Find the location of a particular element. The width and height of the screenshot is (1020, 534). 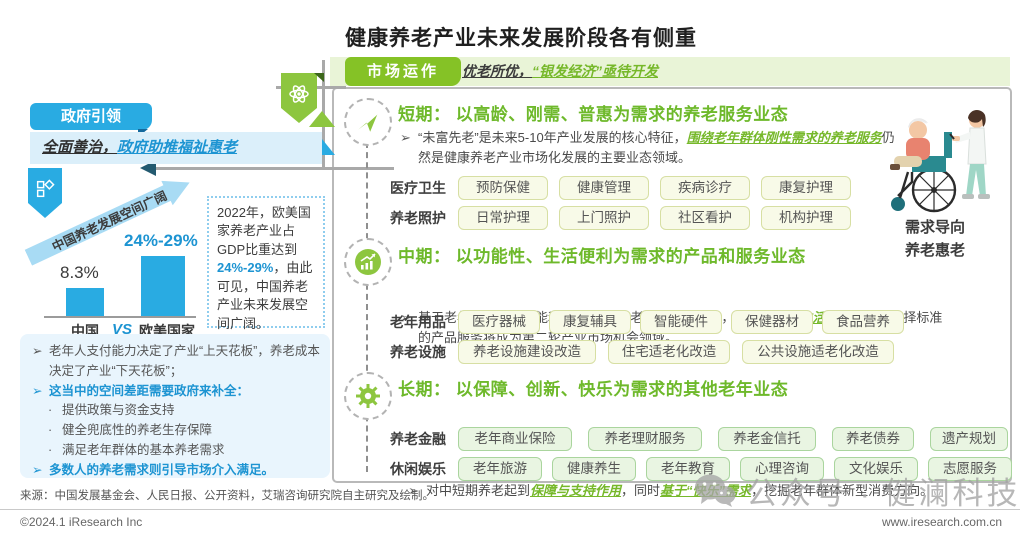

gov-slogan-highlight: 政府助推福祉惠老 is located at coordinates (177, 147).